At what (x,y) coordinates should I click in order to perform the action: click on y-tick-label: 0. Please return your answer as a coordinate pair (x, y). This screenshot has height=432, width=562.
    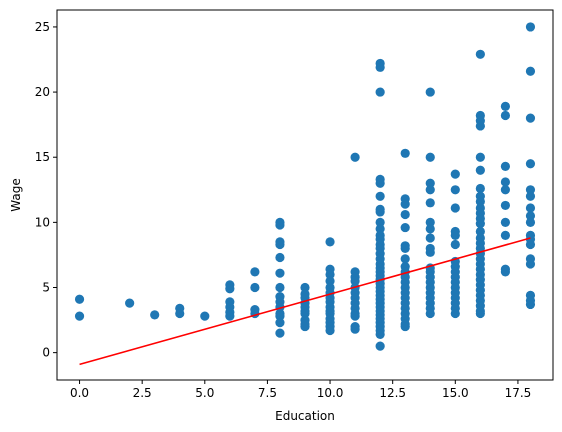
    Looking at the image, I should click on (46, 353).